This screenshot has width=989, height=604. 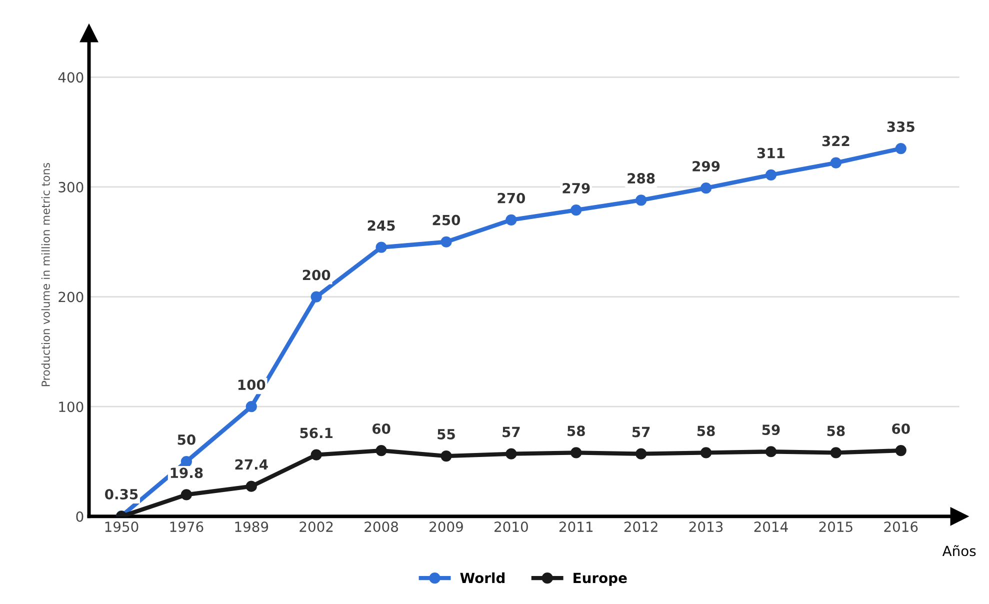 I want to click on x-axis-title: Años, so click(x=959, y=550).